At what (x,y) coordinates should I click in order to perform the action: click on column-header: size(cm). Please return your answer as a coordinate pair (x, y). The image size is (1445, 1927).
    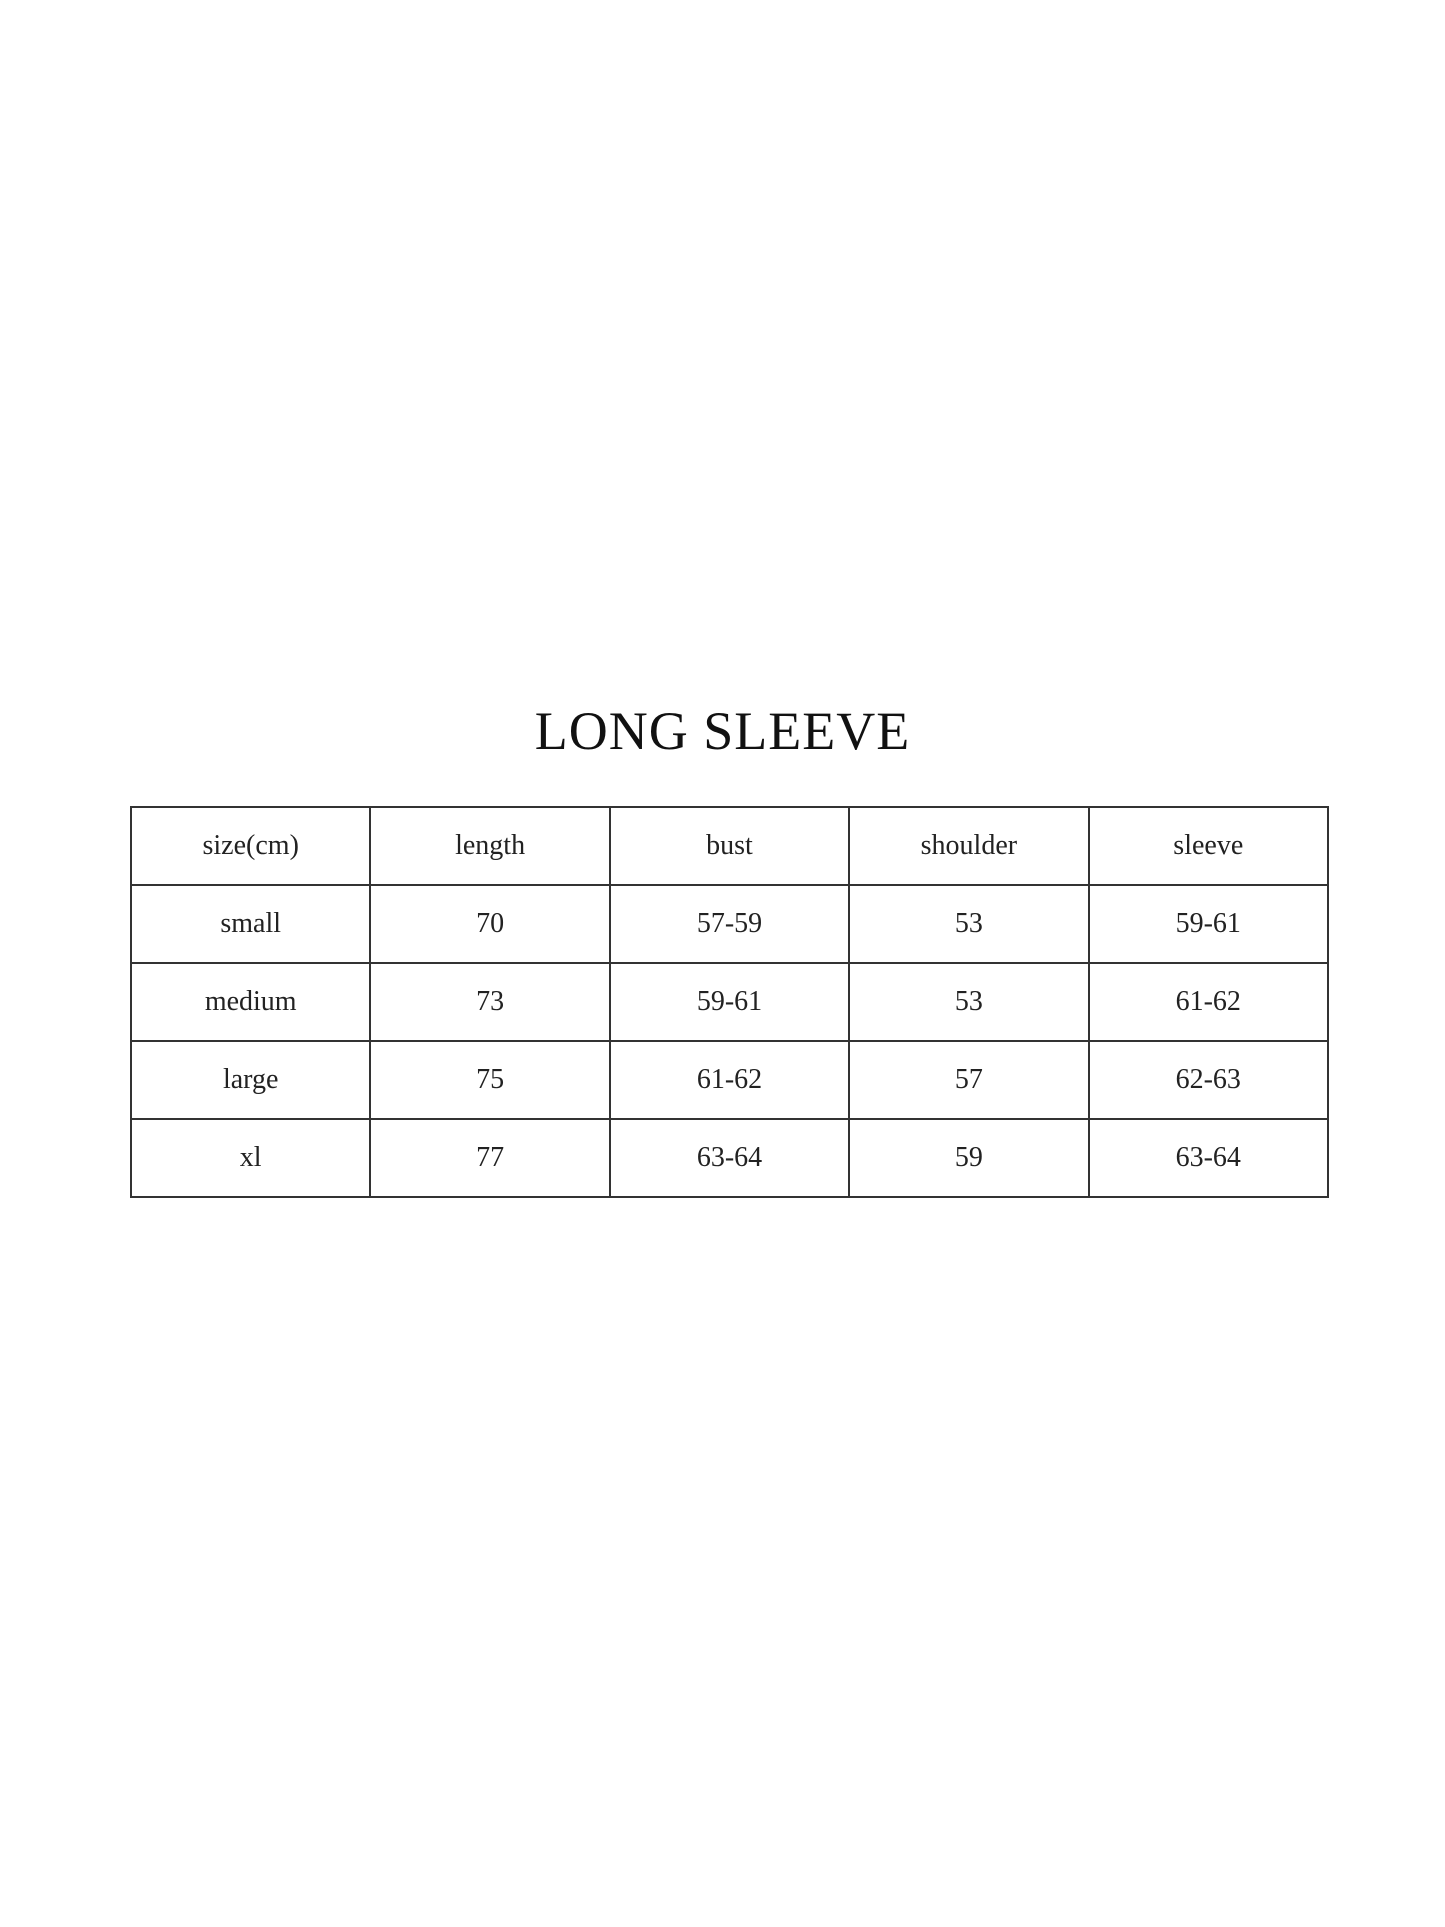
    Looking at the image, I should click on (250, 846).